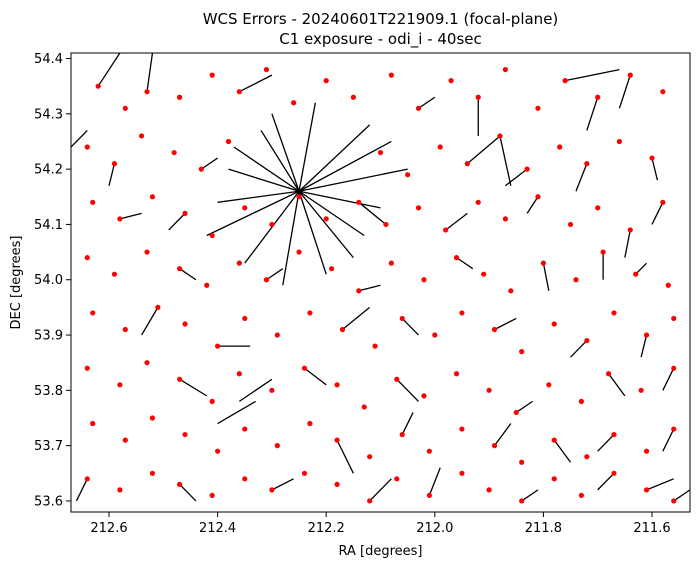 The width and height of the screenshot is (700, 568). I want to click on x-tick-label: 212.6, so click(108, 528).